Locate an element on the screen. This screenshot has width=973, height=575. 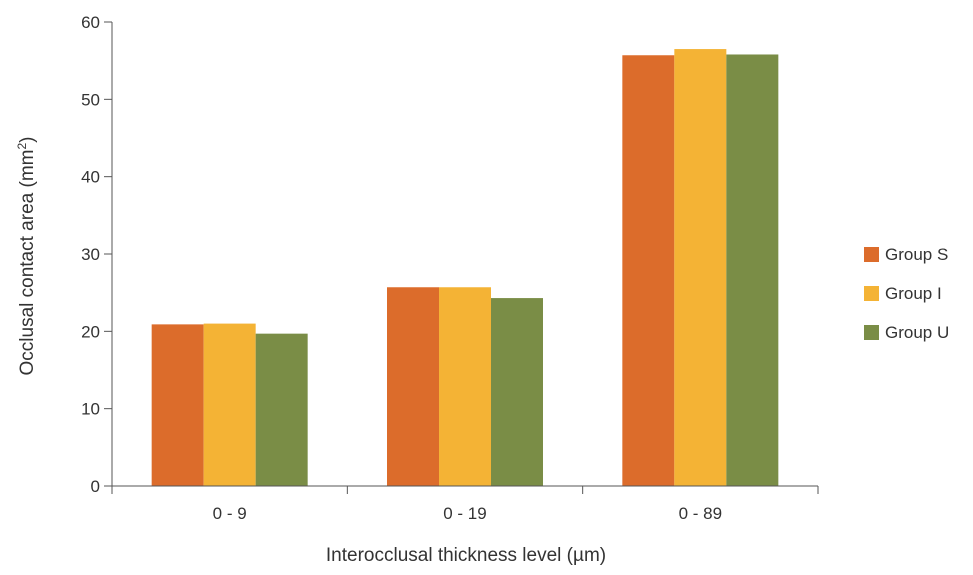
y-tick-label: 30 is located at coordinates (90, 254).